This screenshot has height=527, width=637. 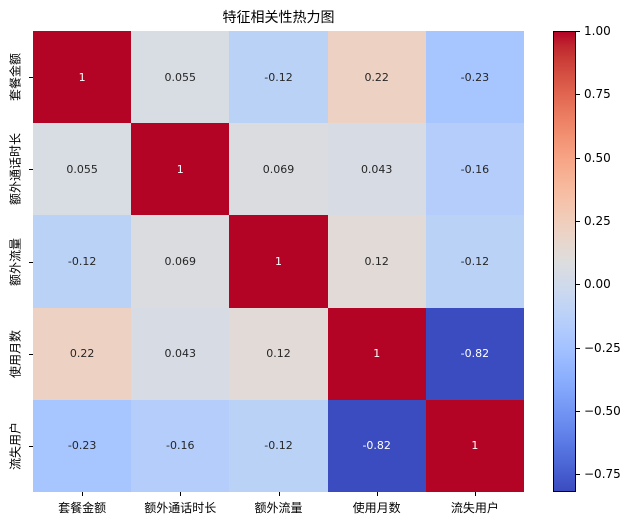 I want to click on colorbar-tick-label: 1.00, so click(x=597, y=31).